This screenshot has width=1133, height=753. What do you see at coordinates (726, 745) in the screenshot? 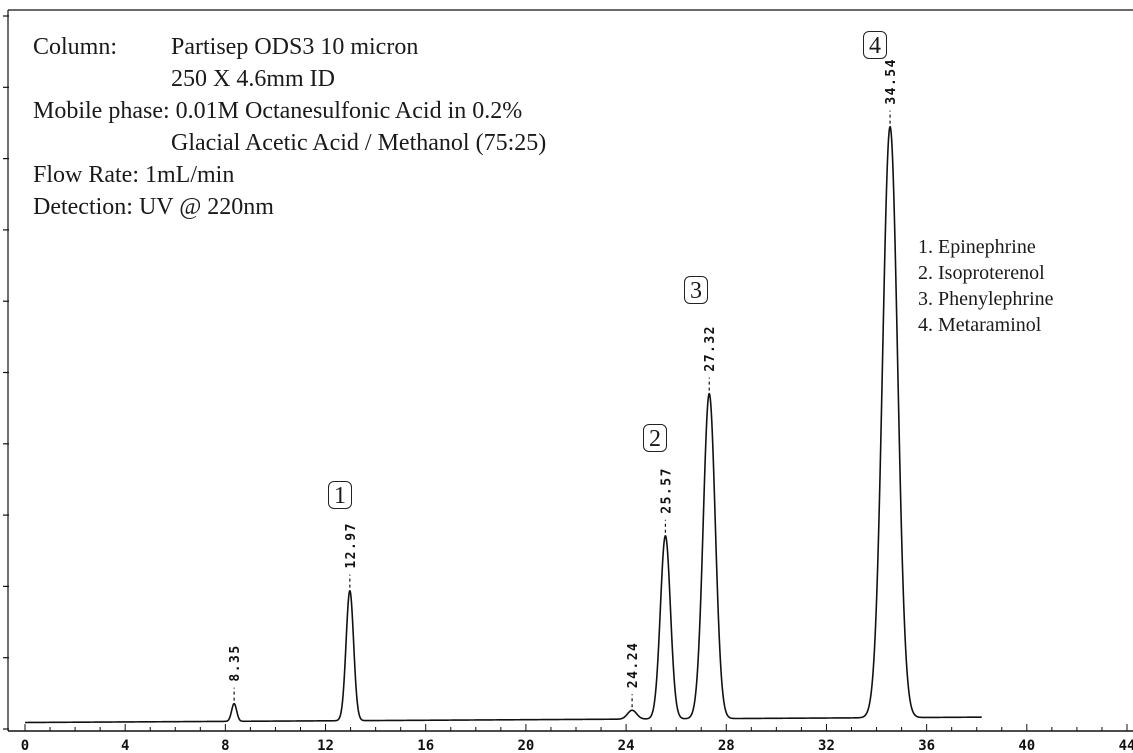
I see `x-tick-label: 28` at bounding box center [726, 745].